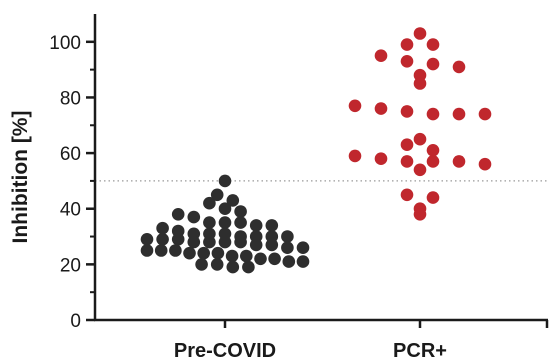 This screenshot has width=552, height=361. I want to click on x-tick-label: PCR+, so click(420, 350).